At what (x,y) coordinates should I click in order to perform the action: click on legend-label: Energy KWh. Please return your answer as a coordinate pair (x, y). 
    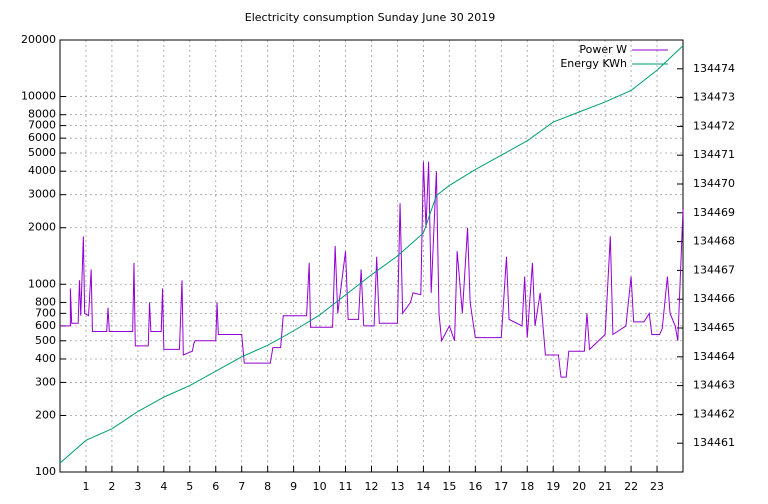
    Looking at the image, I should click on (593, 63).